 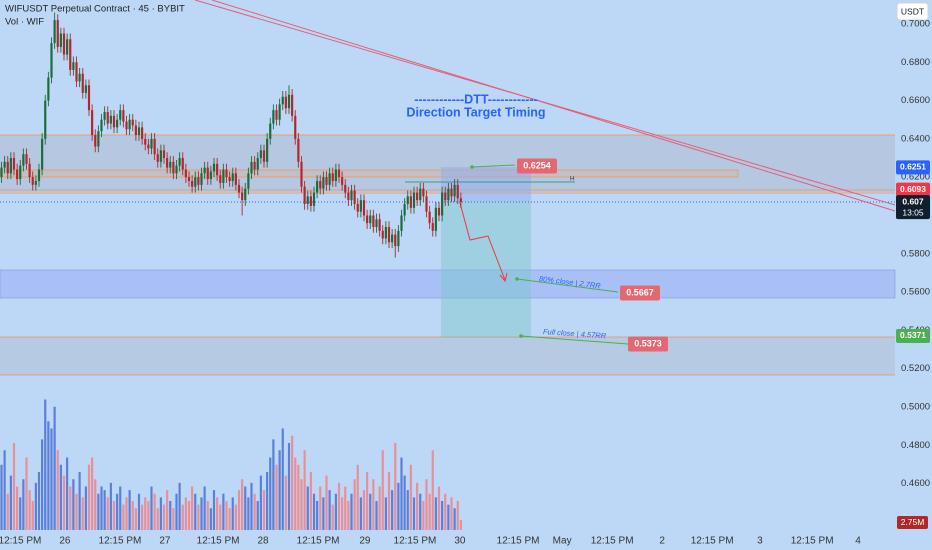 I want to click on target-label: 0.6254, so click(x=537, y=165).